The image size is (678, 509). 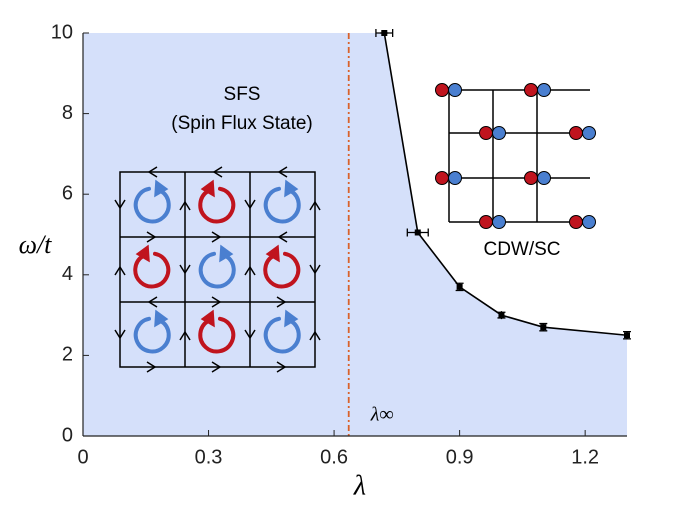 What do you see at coordinates (217, 269) in the screenshot?
I see `sfs-inset` at bounding box center [217, 269].